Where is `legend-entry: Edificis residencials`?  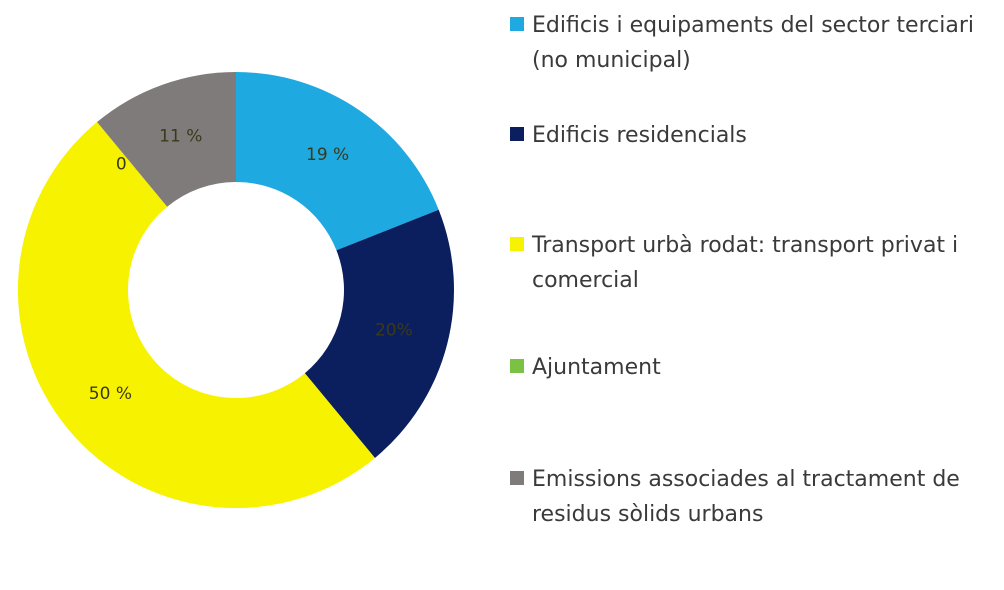 legend-entry: Edificis residencials is located at coordinates (757, 135).